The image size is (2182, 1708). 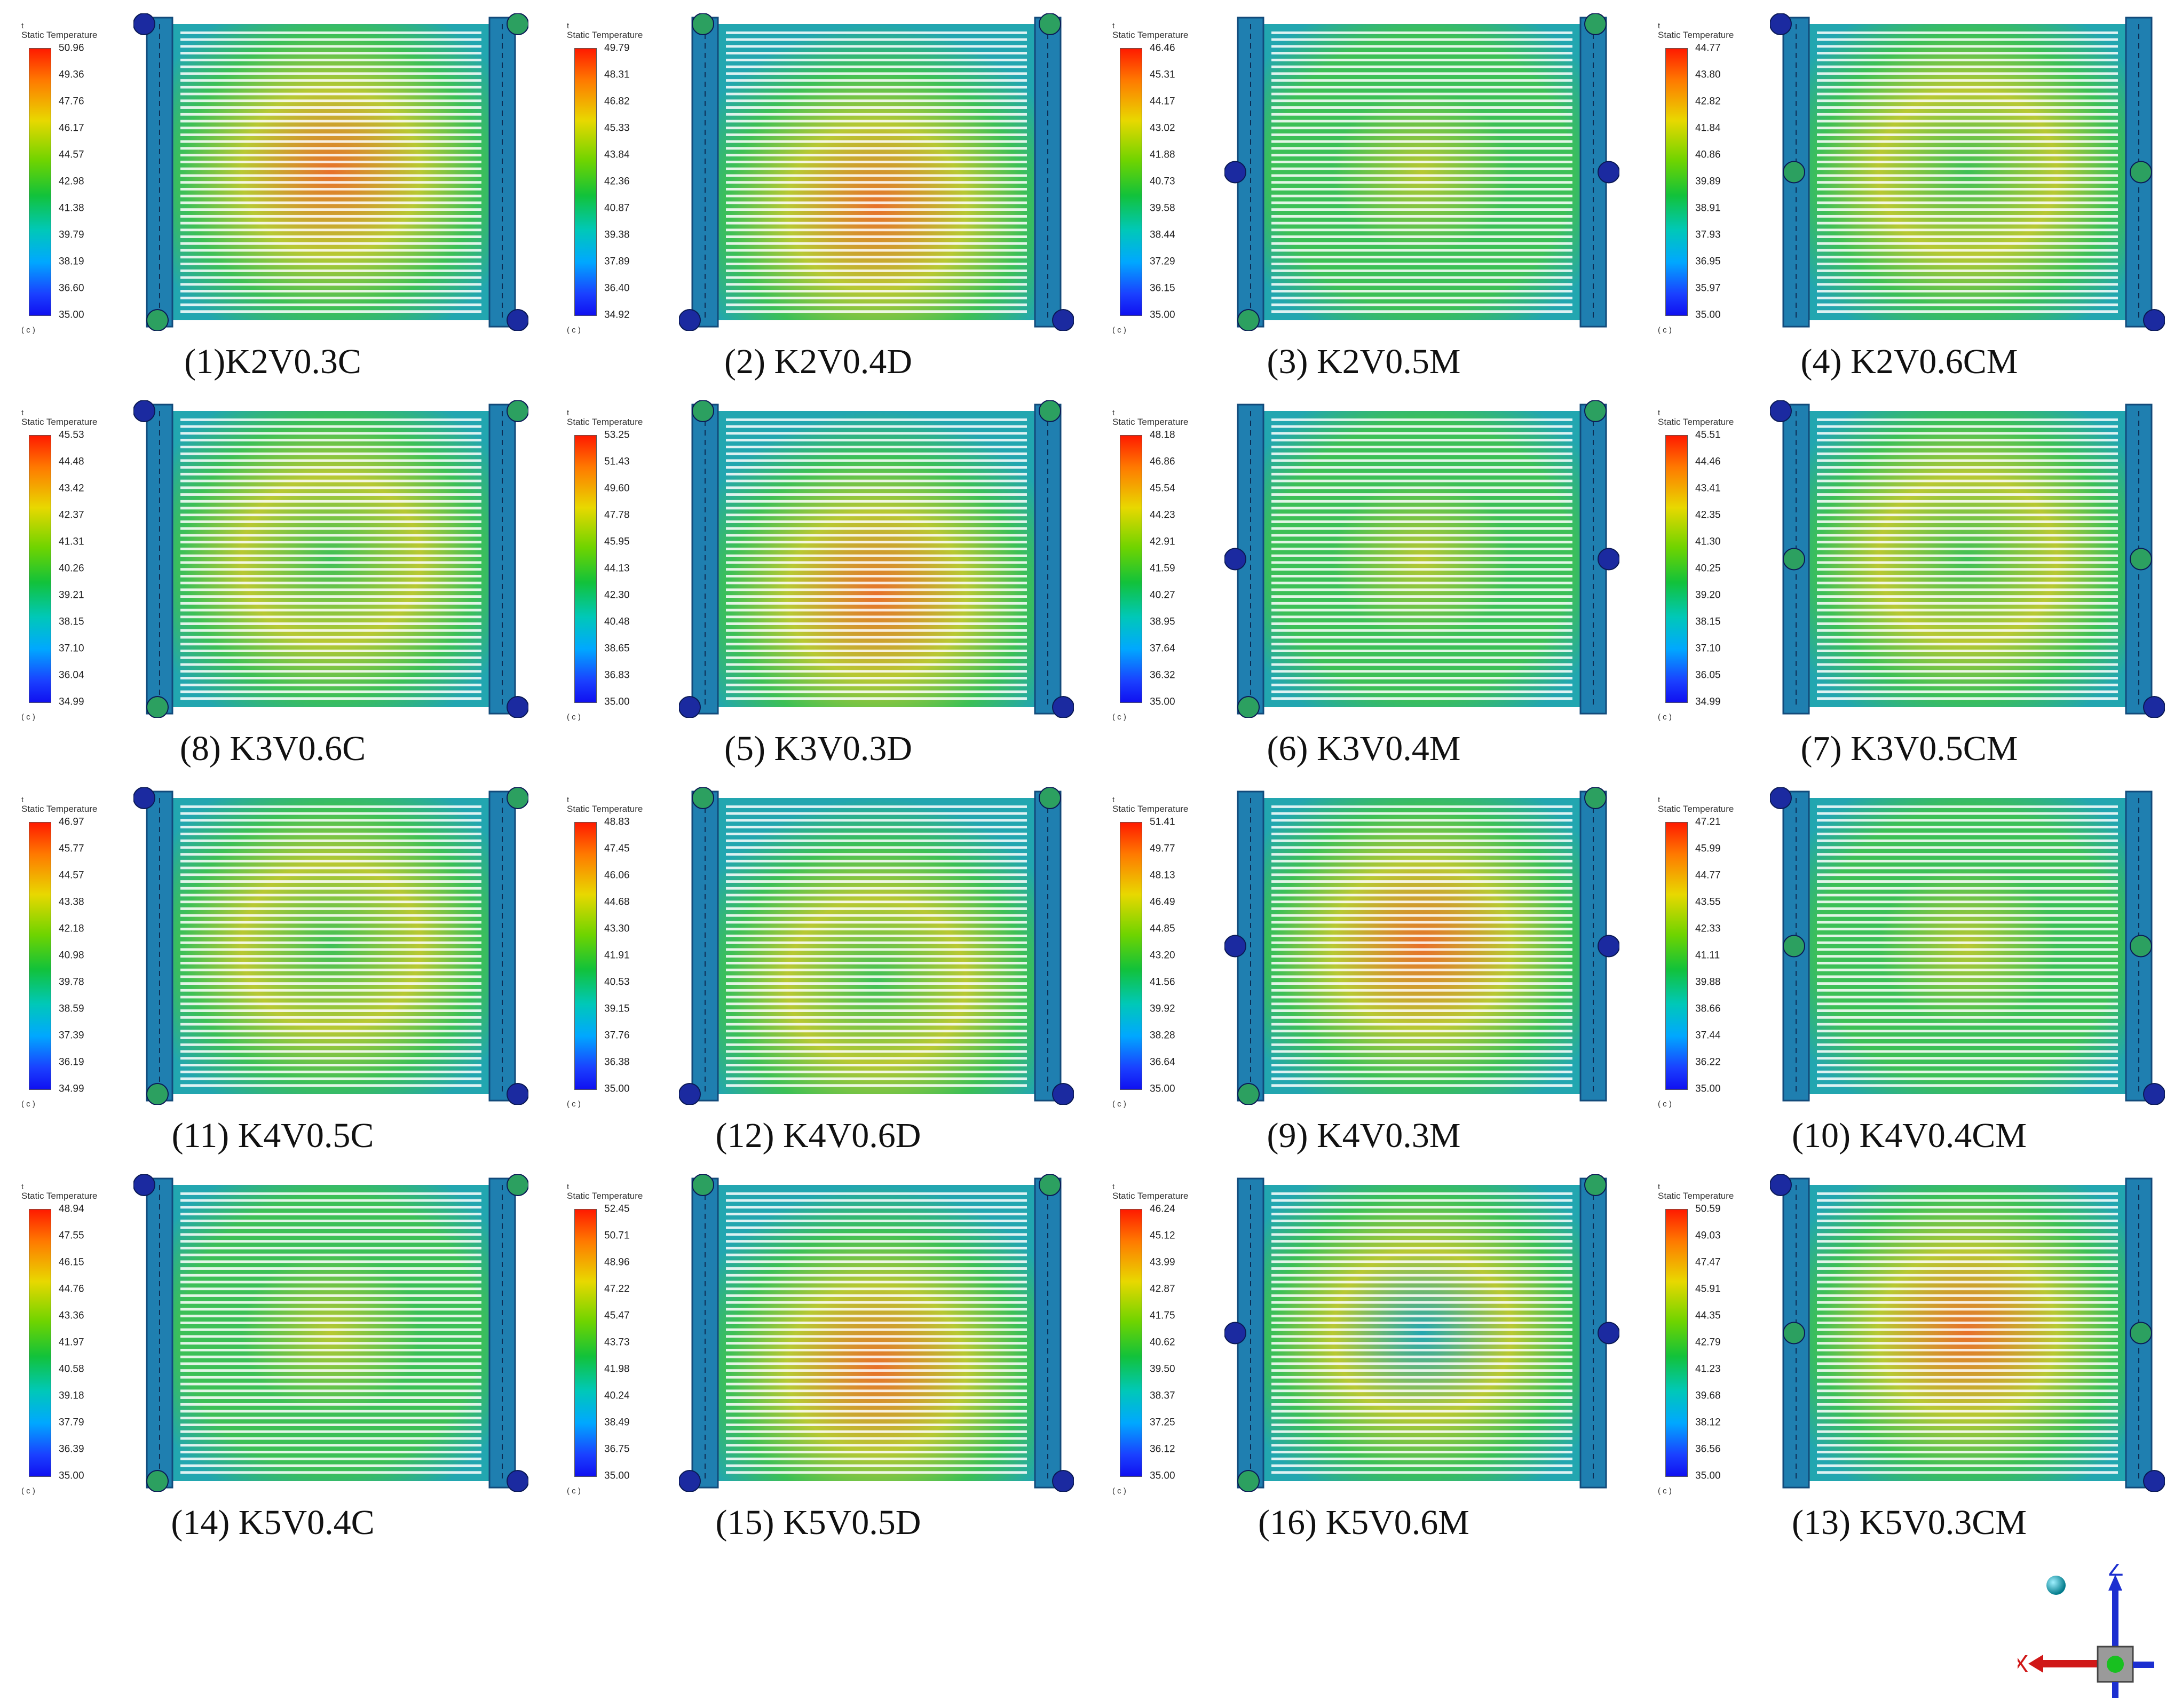 I want to click on legend-tick-label: 48.96, so click(x=617, y=1262).